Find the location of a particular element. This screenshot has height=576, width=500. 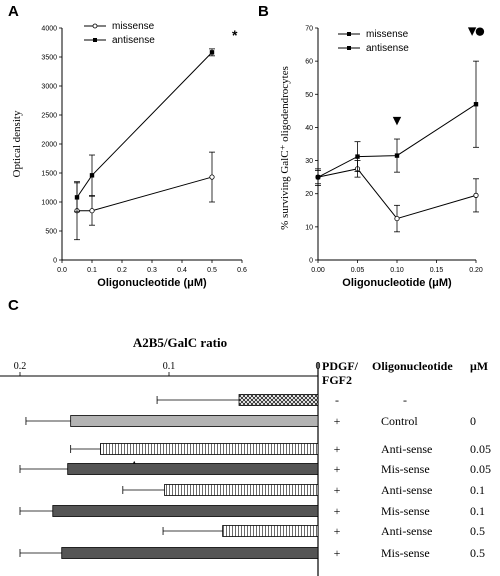

c-row-oligo: - is located at coordinates (405, 400).